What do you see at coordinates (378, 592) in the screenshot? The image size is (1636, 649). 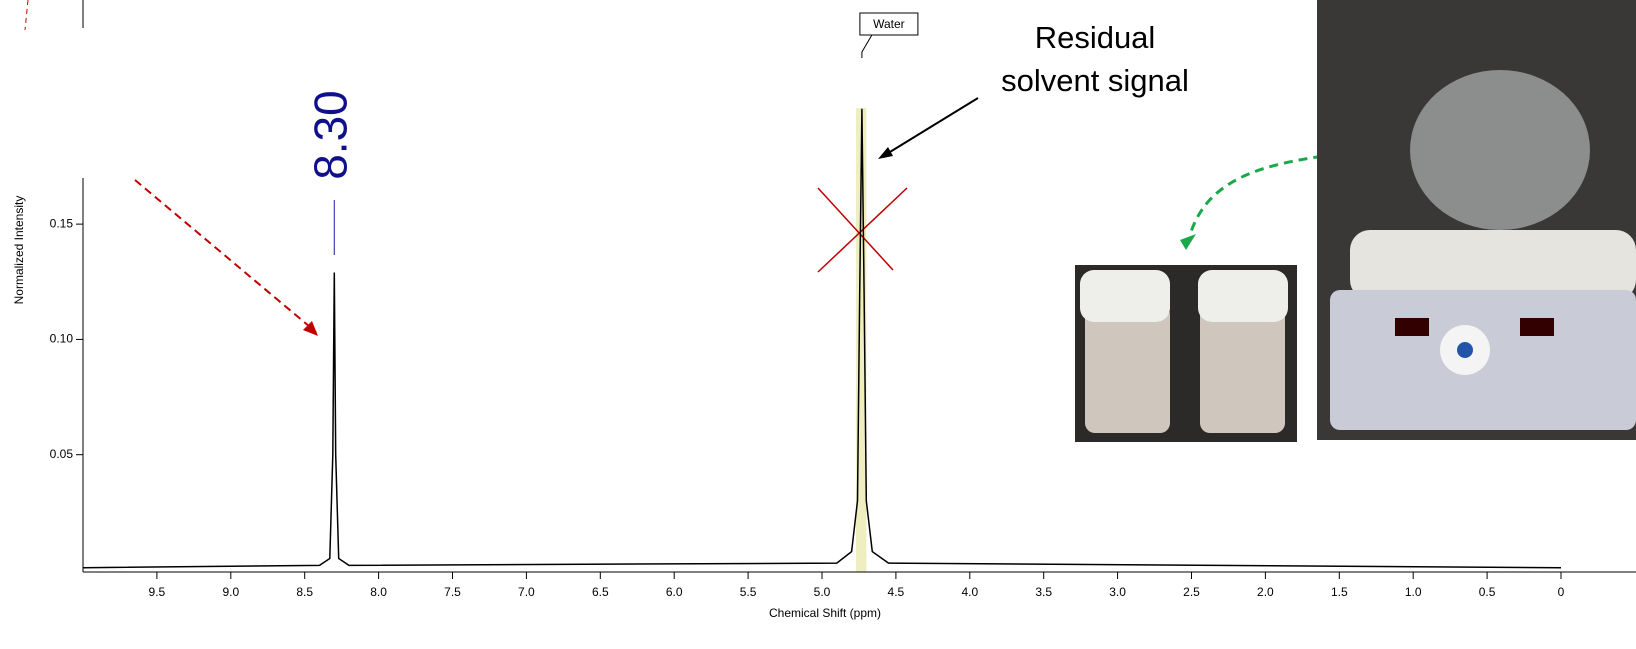 I see `x-tick-label: 8.0` at bounding box center [378, 592].